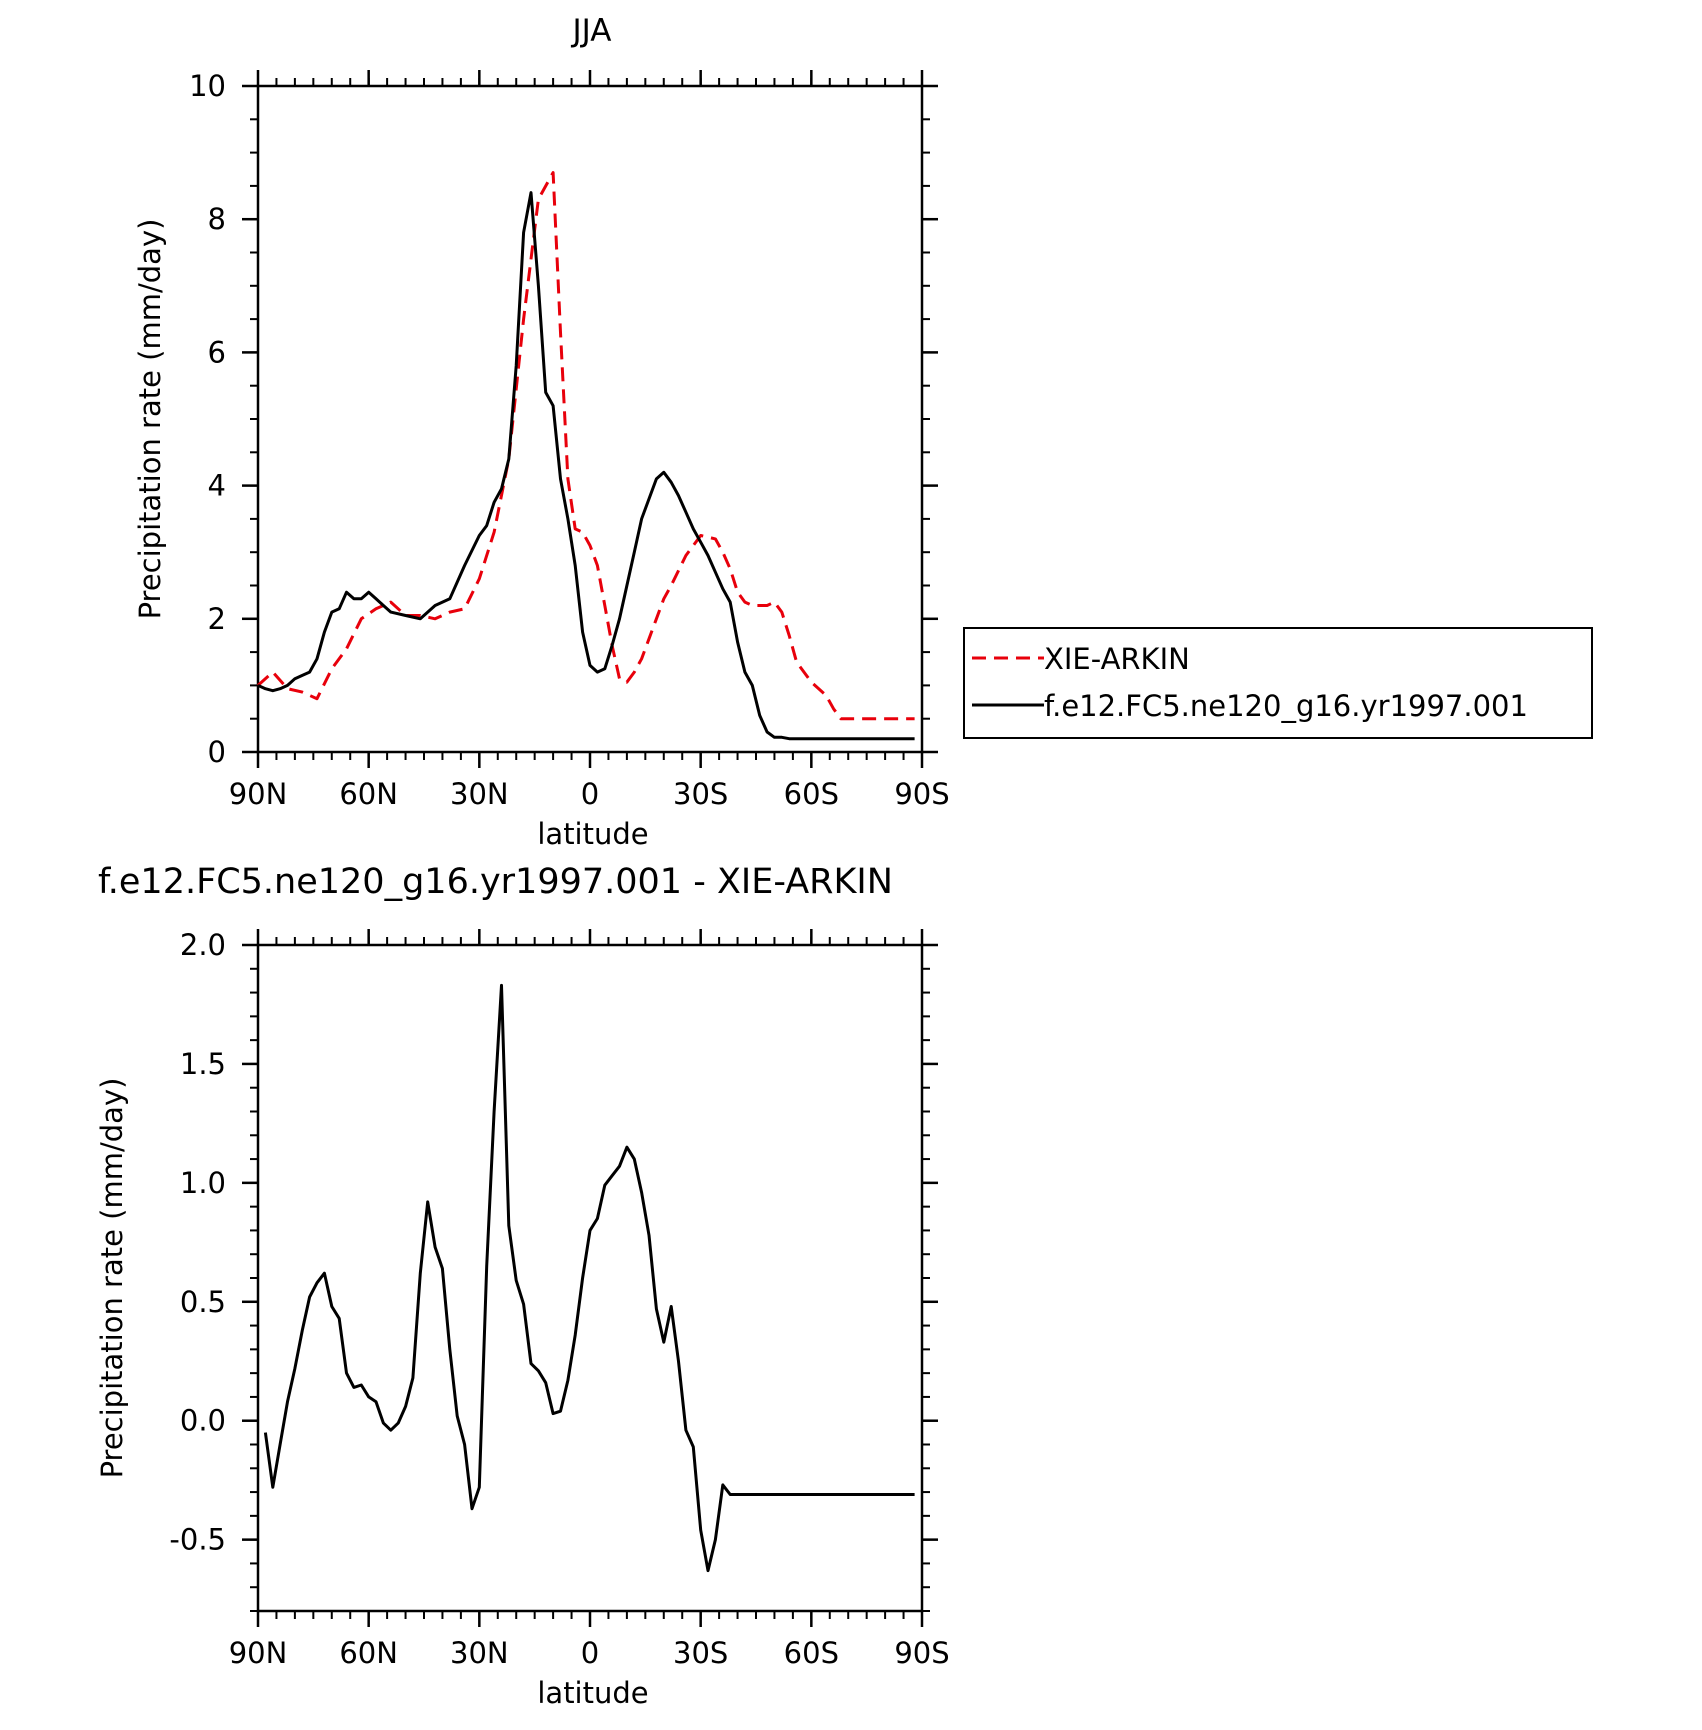  Describe the element at coordinates (1117, 659) in the screenshot. I see `legend-entry: XIE-ARKIN` at that location.